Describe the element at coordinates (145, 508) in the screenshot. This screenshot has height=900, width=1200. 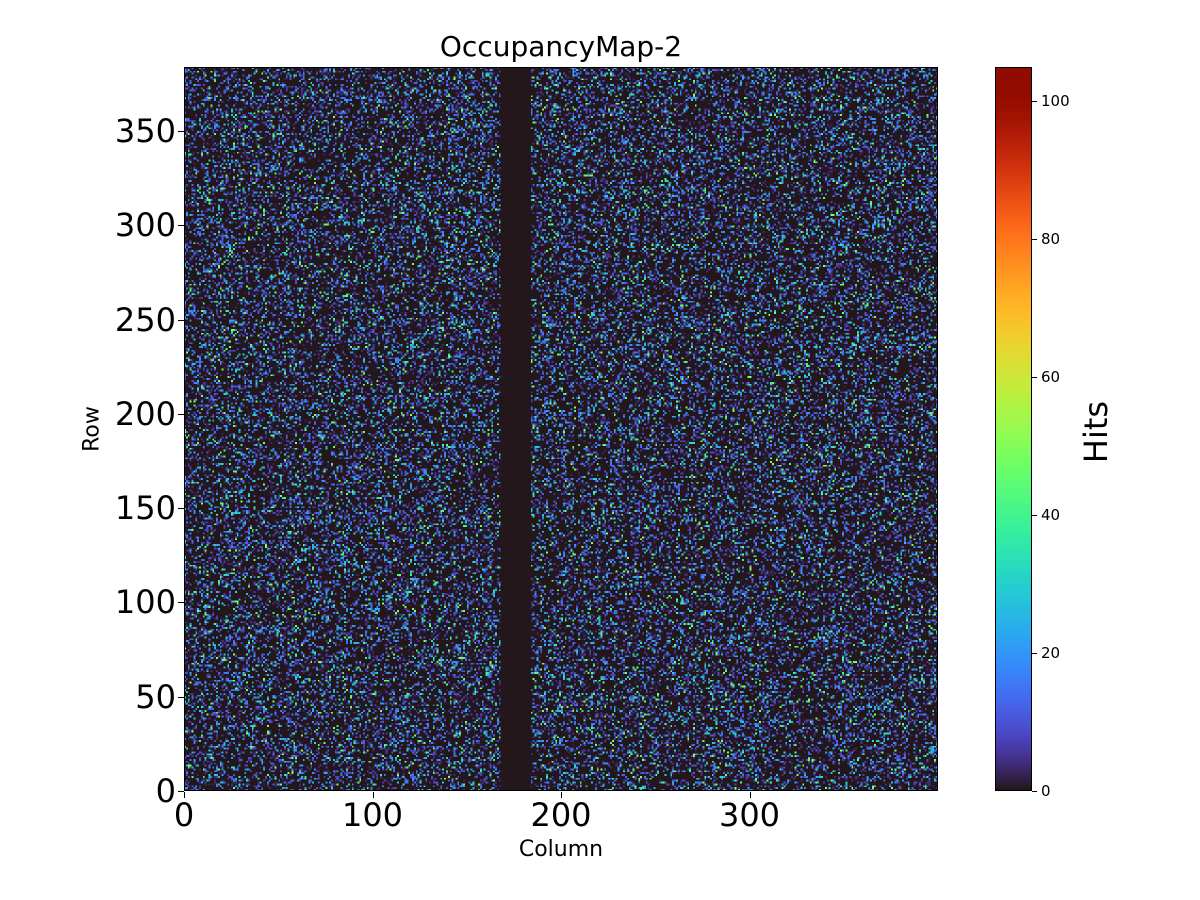
I see `y-tick-label: 150` at that location.